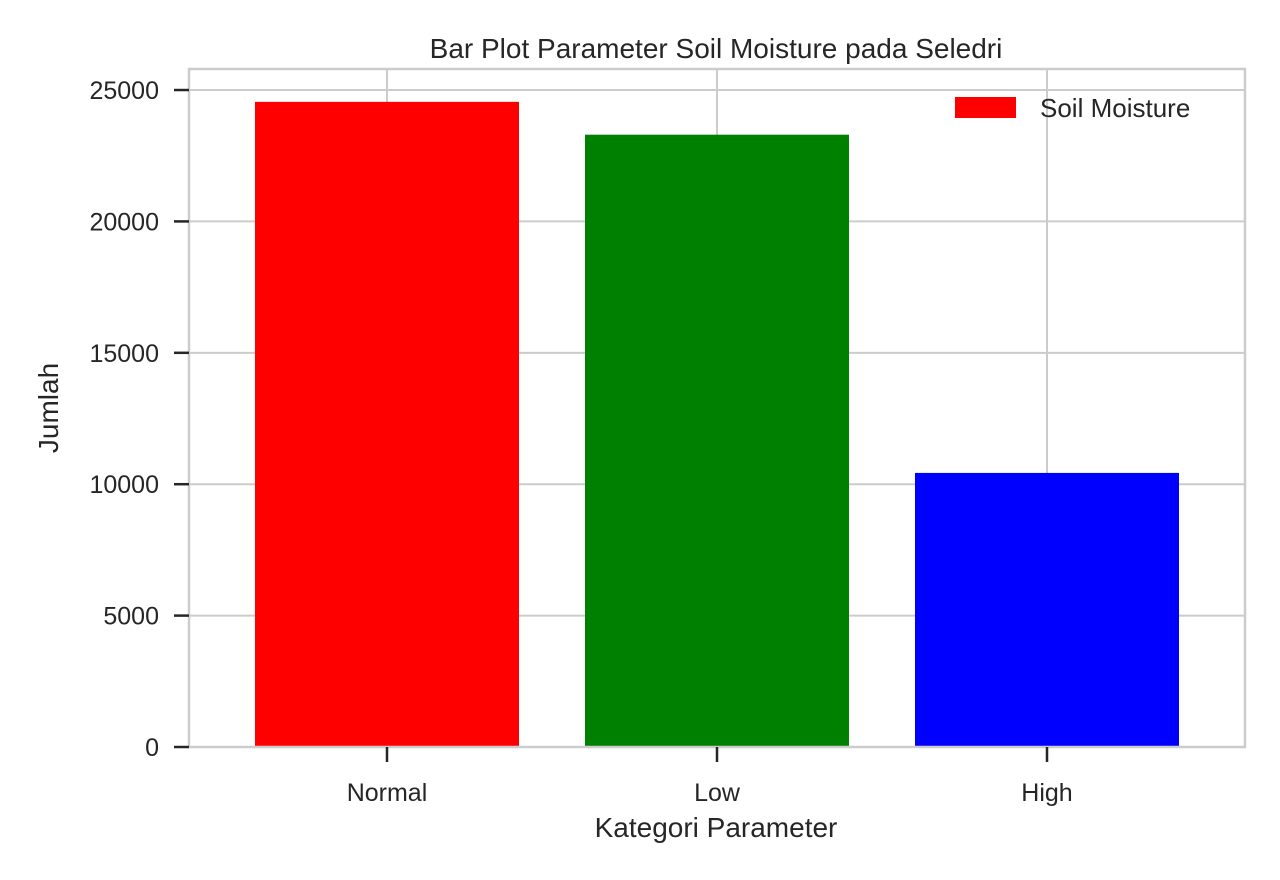  Describe the element at coordinates (124, 485) in the screenshot. I see `y-tick-label: 10000` at that location.